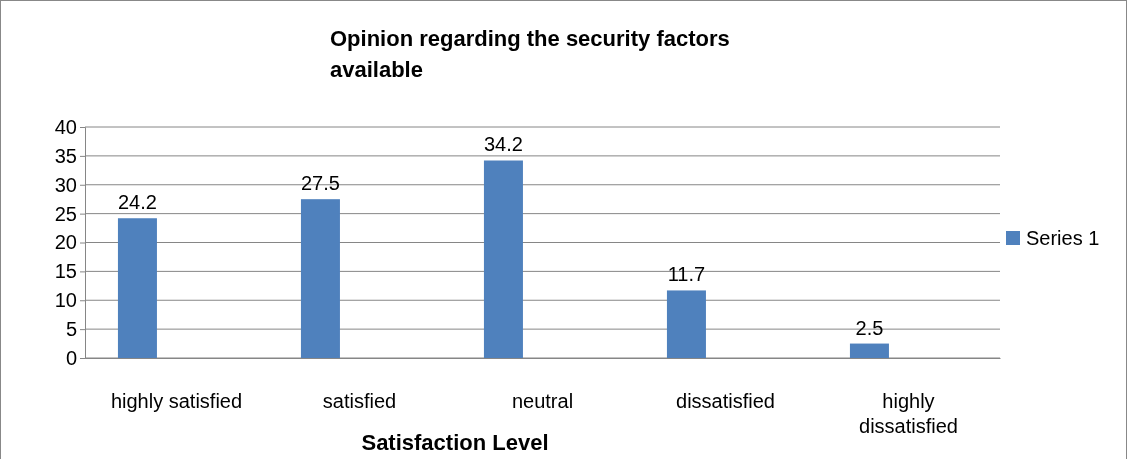 This screenshot has height=459, width=1127. Describe the element at coordinates (65, 184) in the screenshot. I see `y-tick-label: 30` at that location.